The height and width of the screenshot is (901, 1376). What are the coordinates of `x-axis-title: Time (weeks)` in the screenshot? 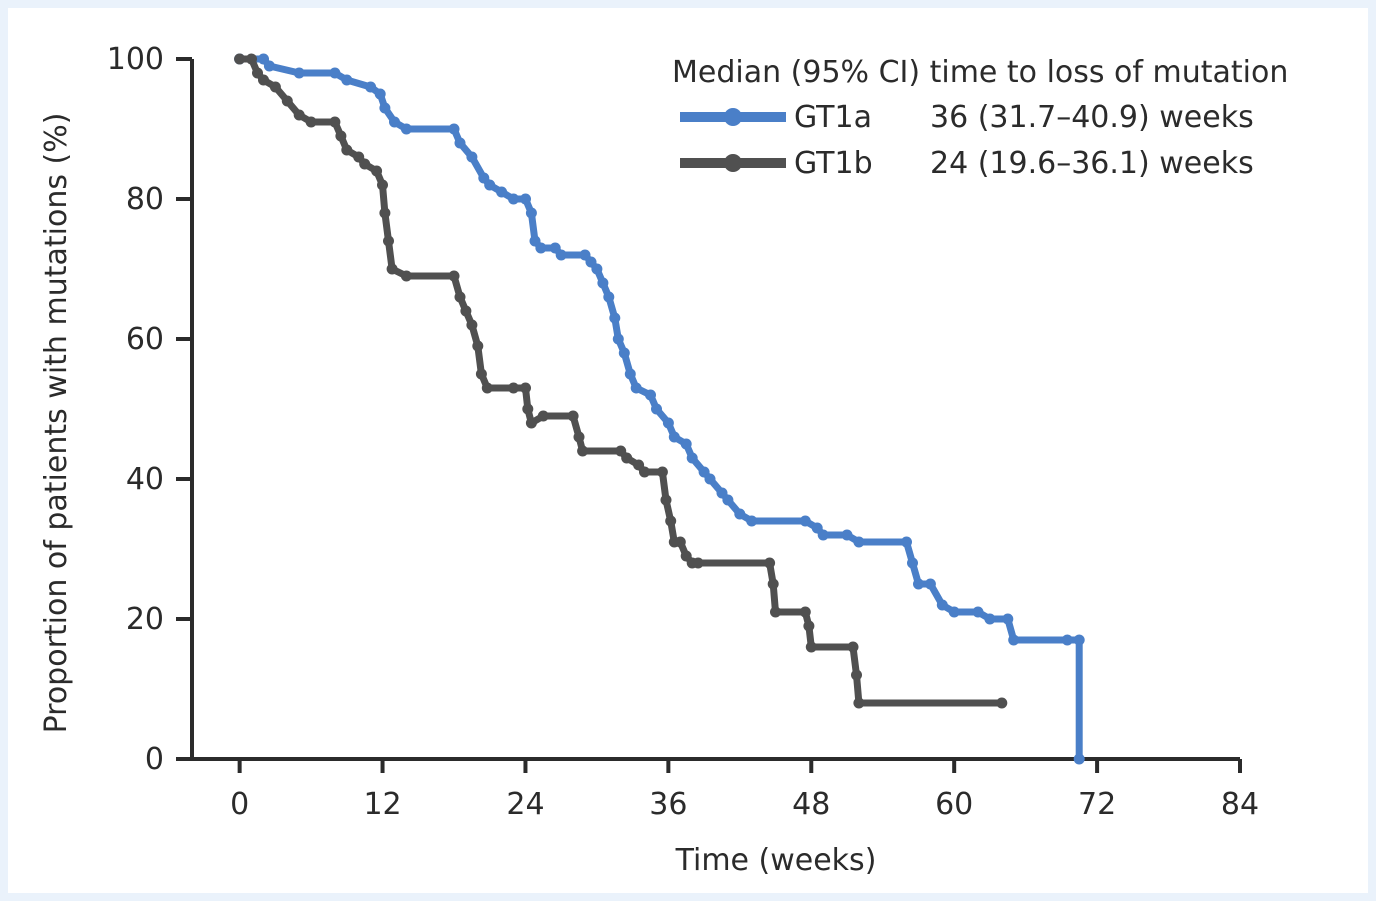 It's located at (776, 860).